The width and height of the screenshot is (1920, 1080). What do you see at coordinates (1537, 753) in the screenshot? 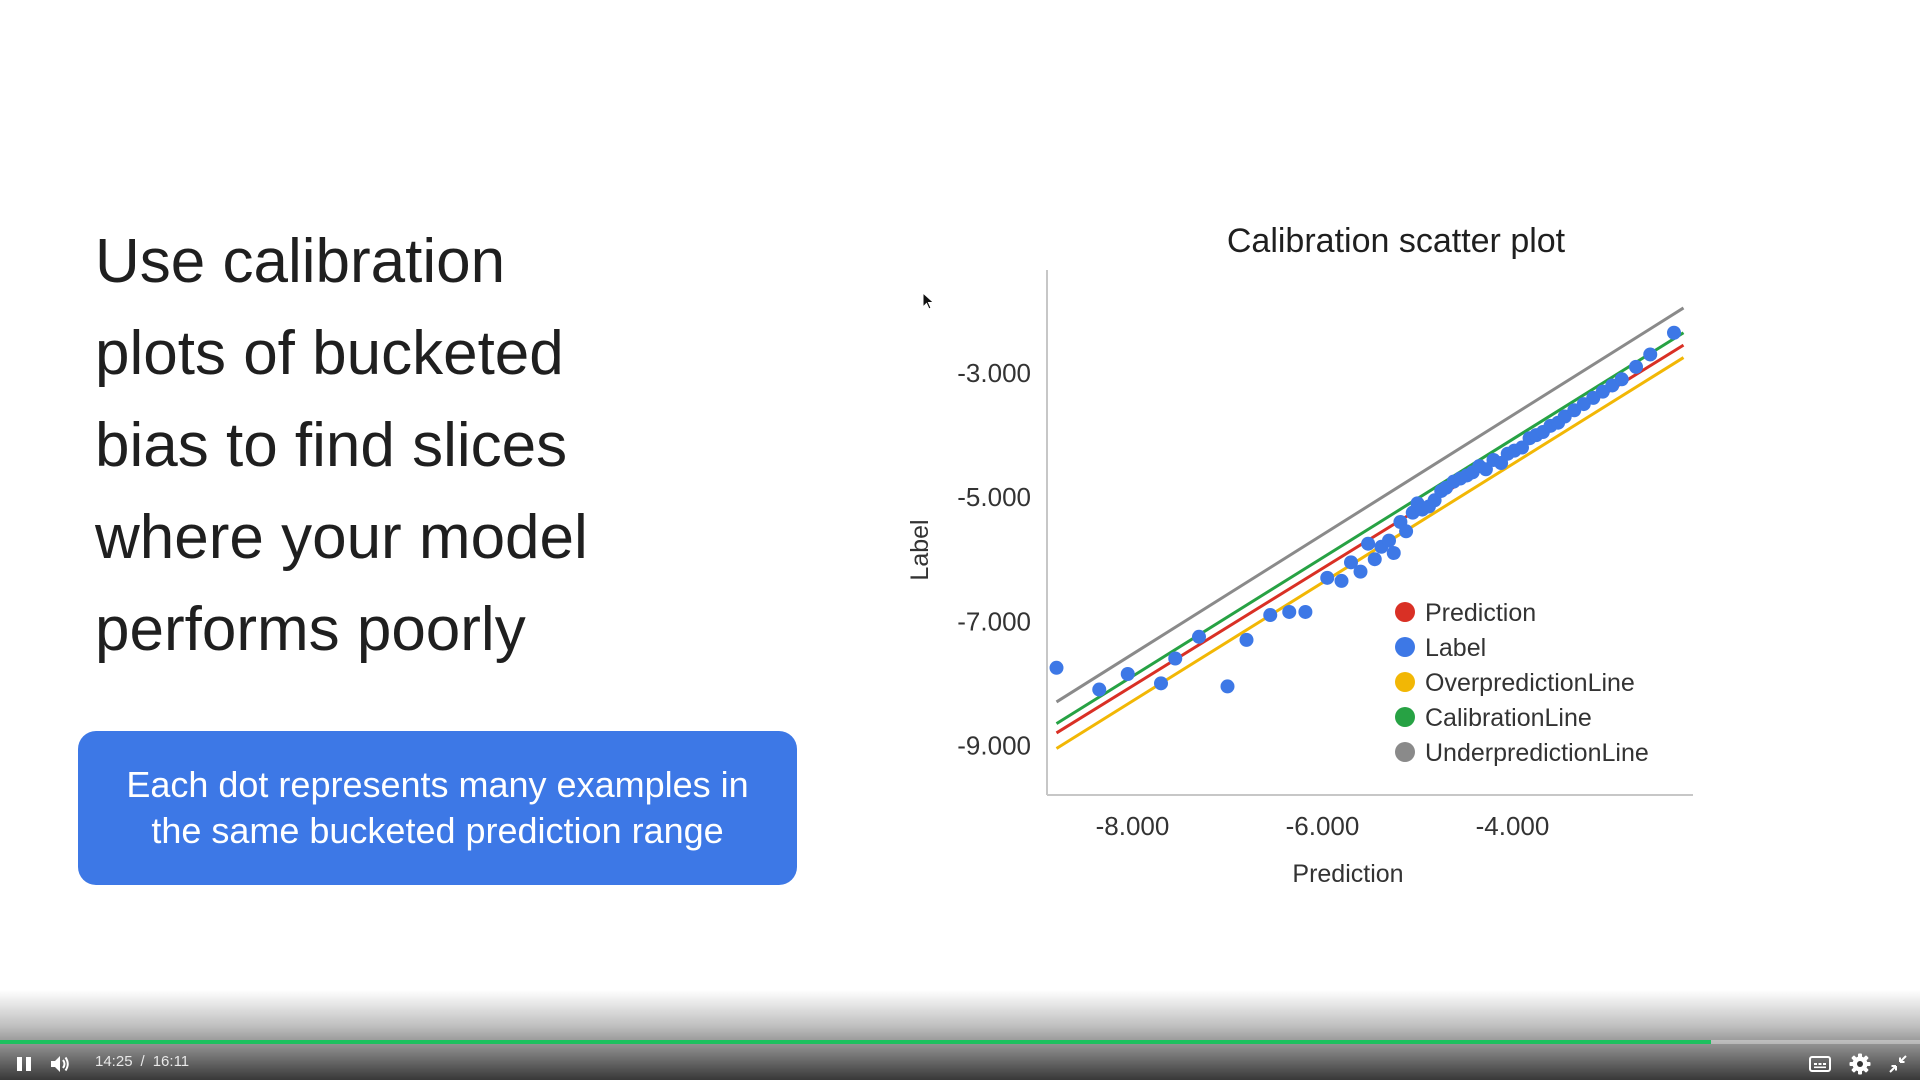
I see `legend-label: UnderpredictionLine` at bounding box center [1537, 753].